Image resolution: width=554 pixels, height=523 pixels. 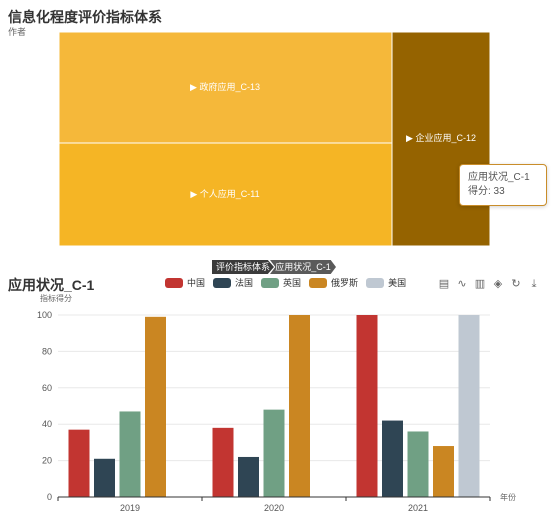 I want to click on tooltip: 应用状况_C-1 得分: 33, so click(x=503, y=185).